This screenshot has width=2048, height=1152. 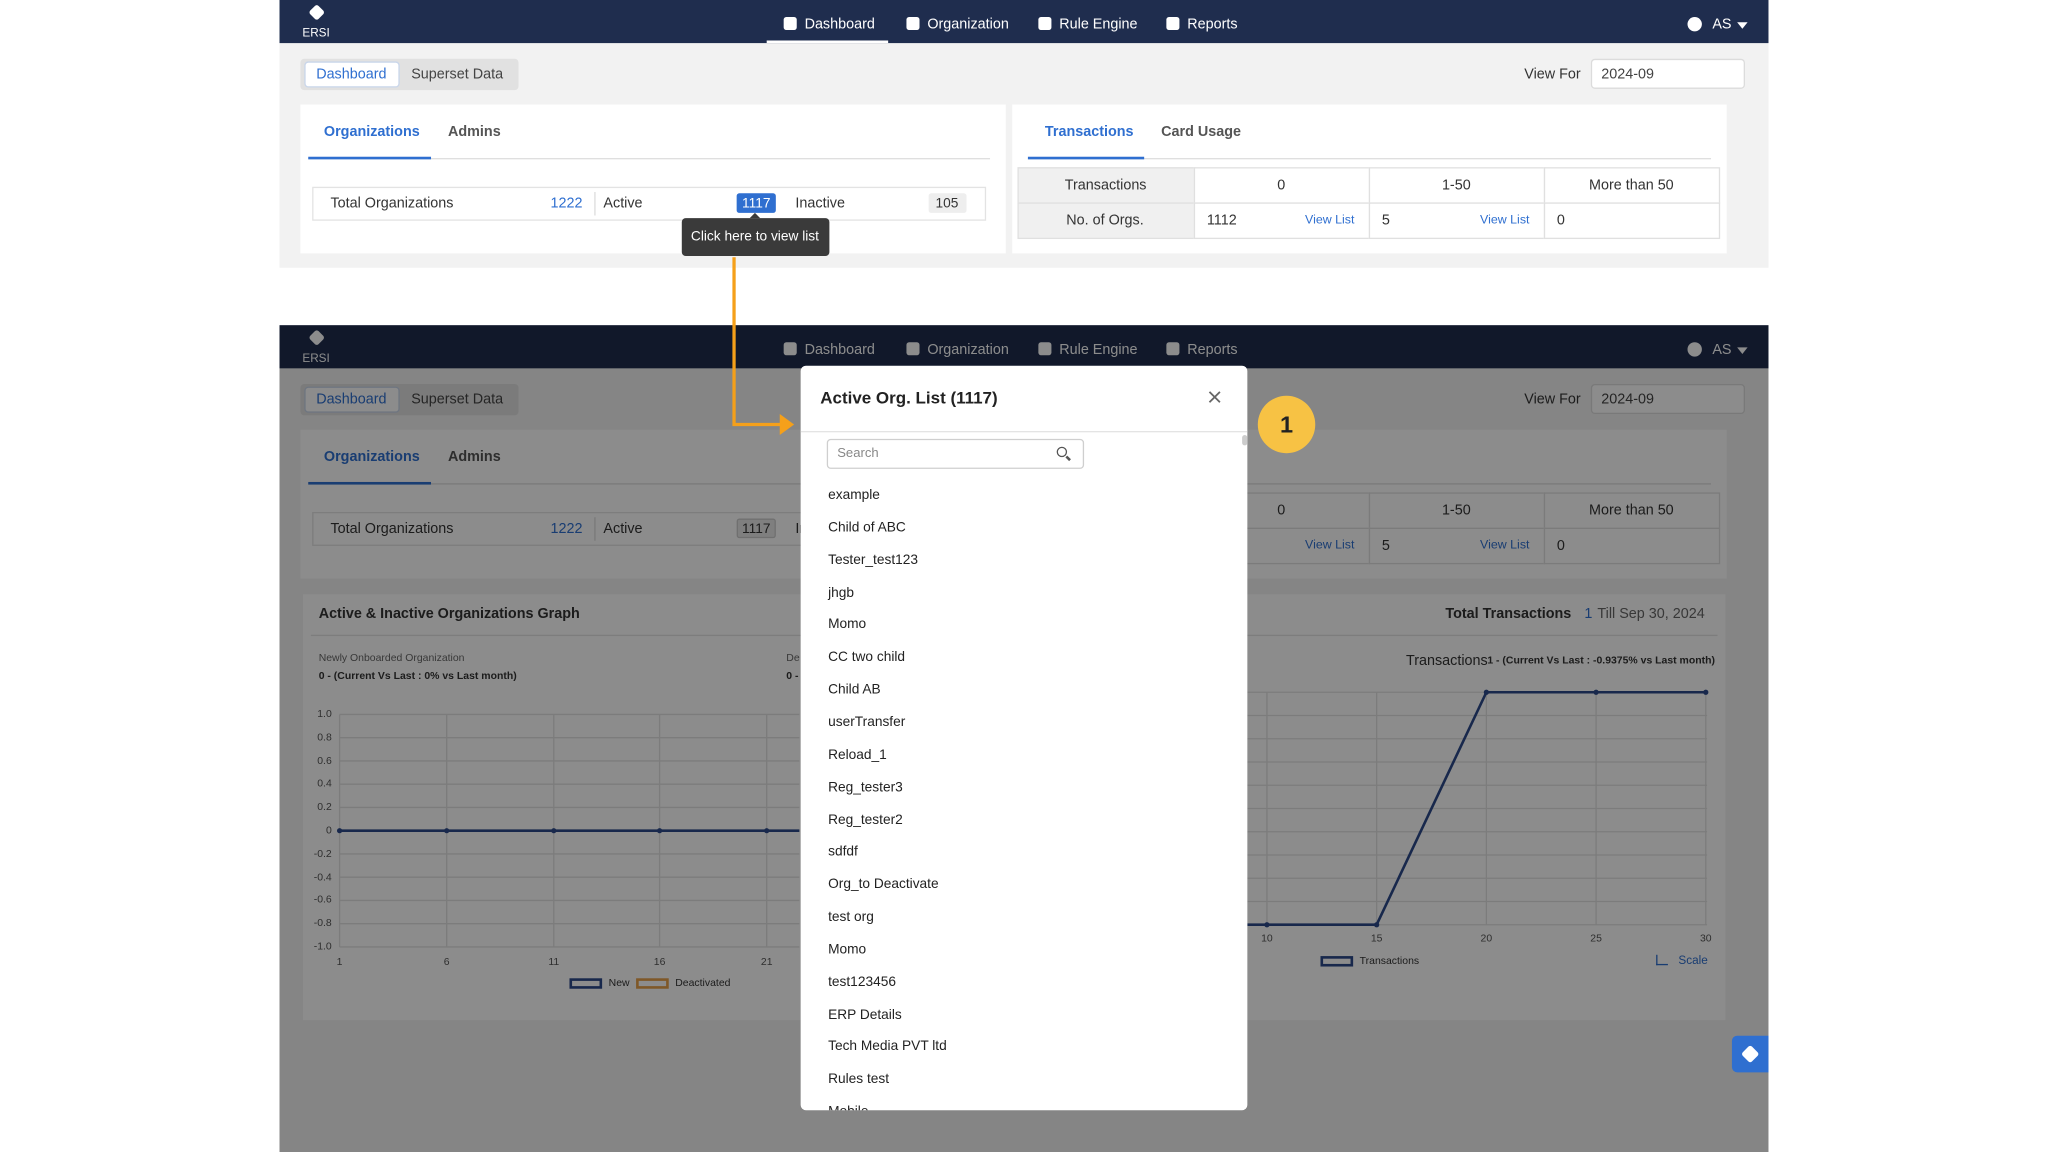 I want to click on org-list-item: example, so click(x=854, y=495).